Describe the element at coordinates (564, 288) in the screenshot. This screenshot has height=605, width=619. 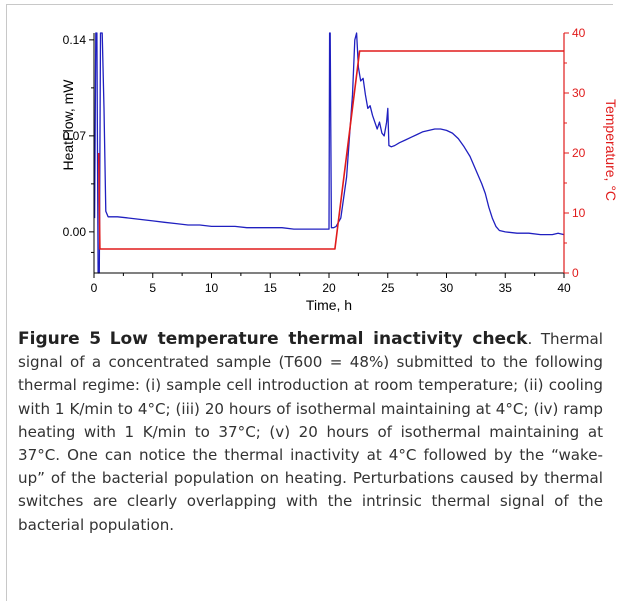
I see `x-tick-label: 40` at that location.